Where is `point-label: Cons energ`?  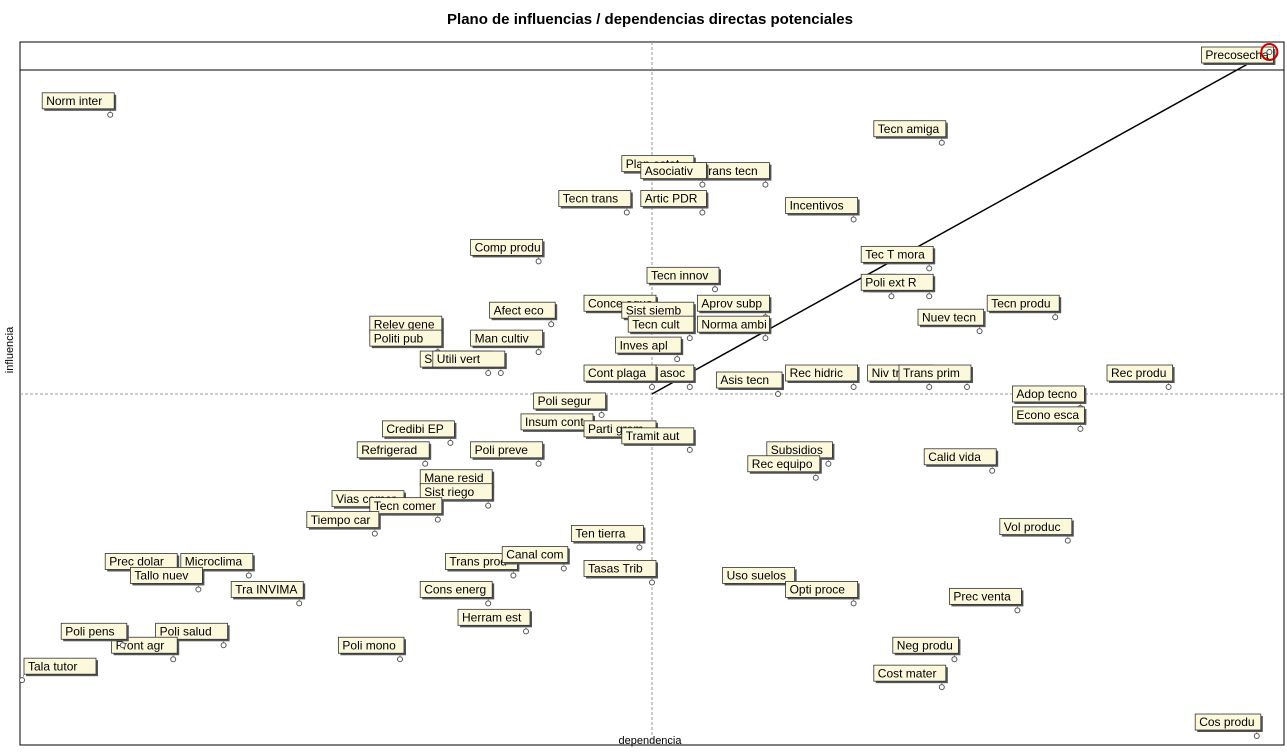 point-label: Cons energ is located at coordinates (455, 590).